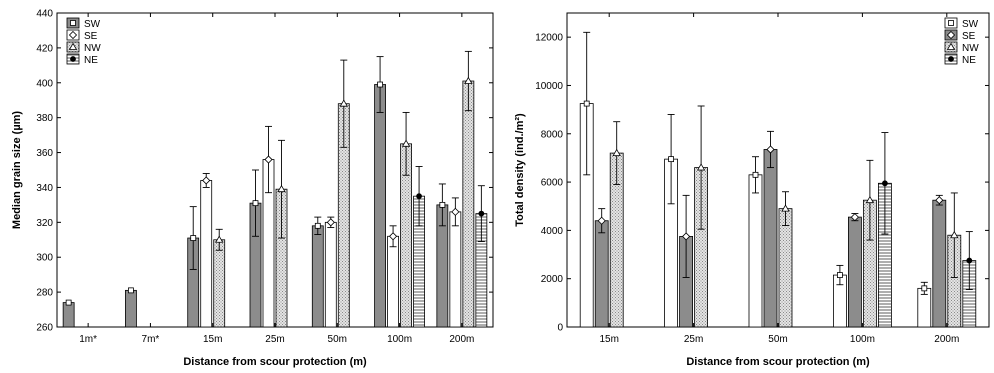  I want to click on y-tick-label: 340, so click(44, 188).